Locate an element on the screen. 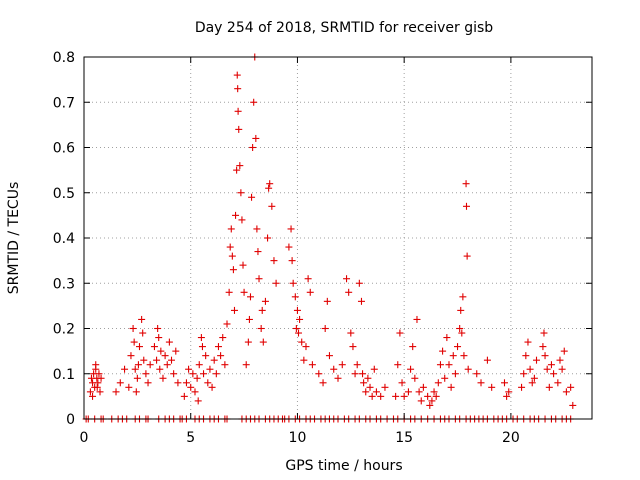  y-tick-label: 0.4 is located at coordinates (64, 239).